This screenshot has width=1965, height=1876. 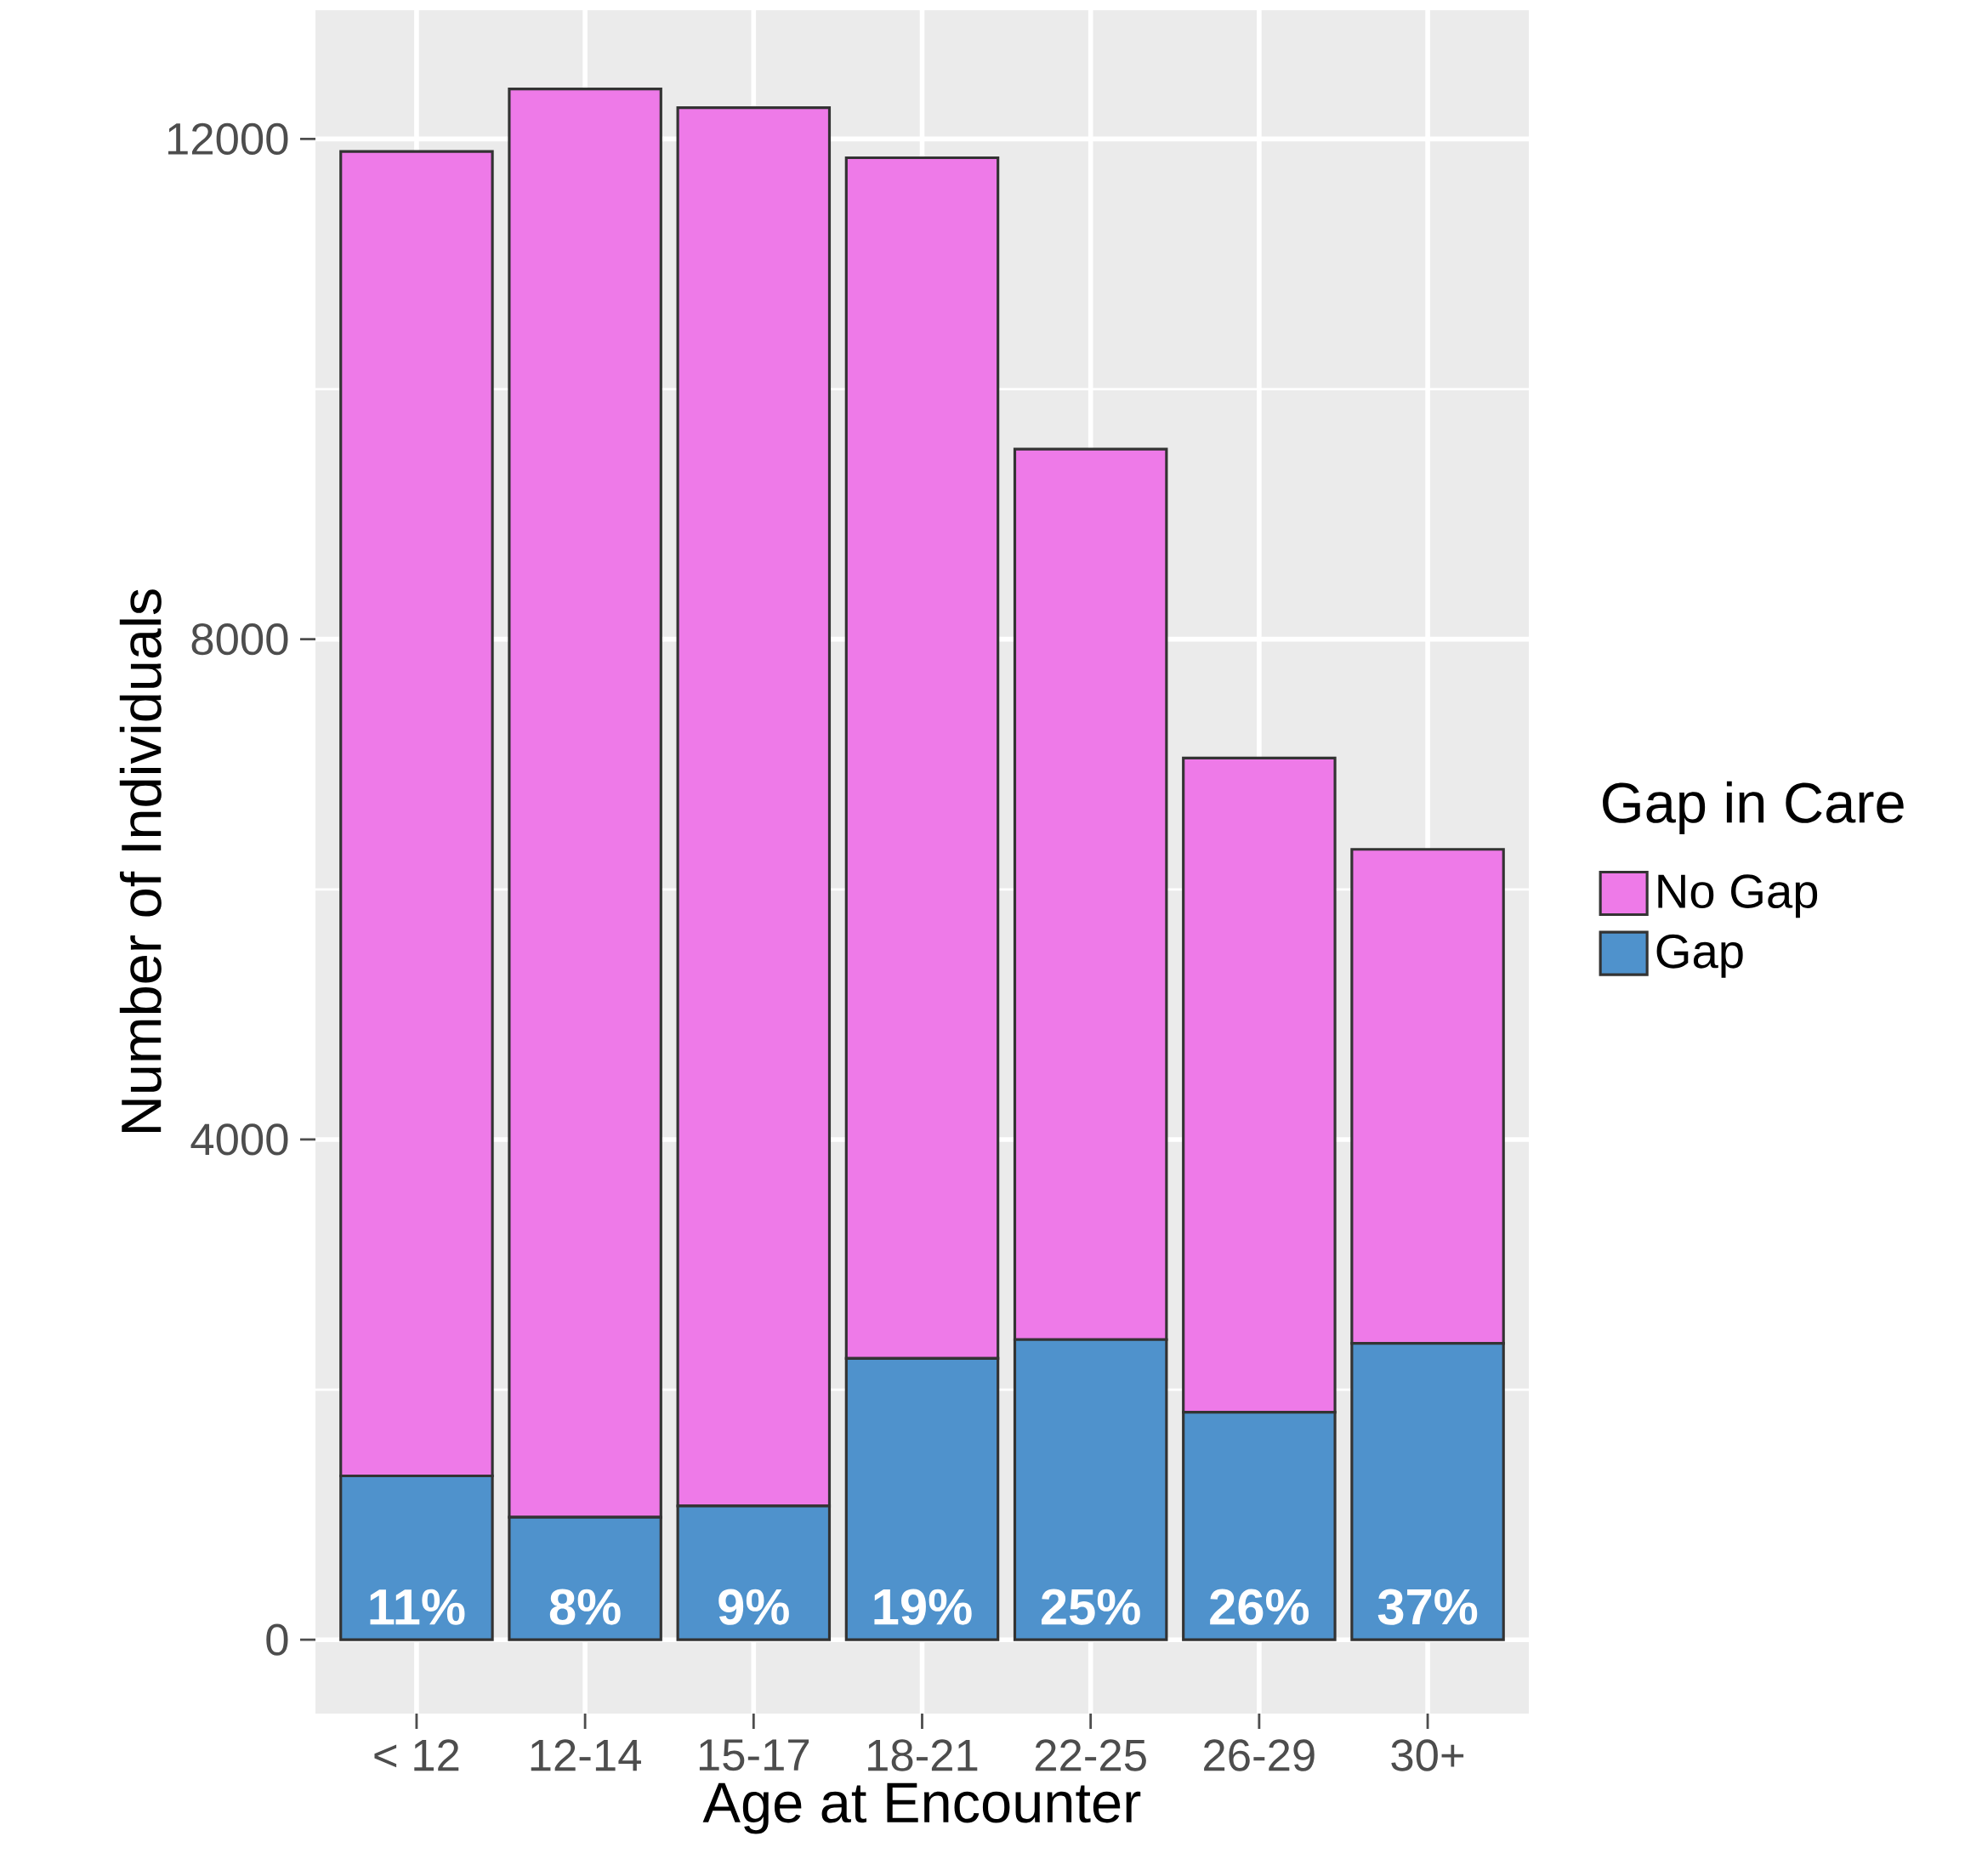 What do you see at coordinates (416, 1755) in the screenshot?
I see `x-tick-label: < 12` at bounding box center [416, 1755].